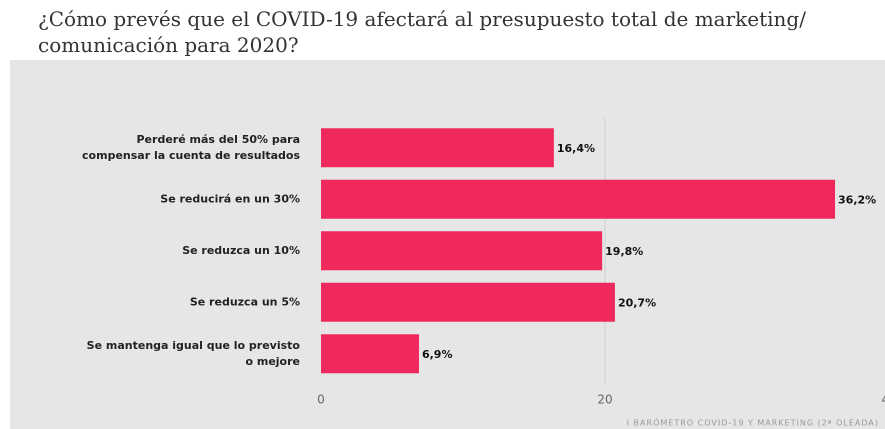  I want to click on value-label: 36,2%, so click(857, 199).